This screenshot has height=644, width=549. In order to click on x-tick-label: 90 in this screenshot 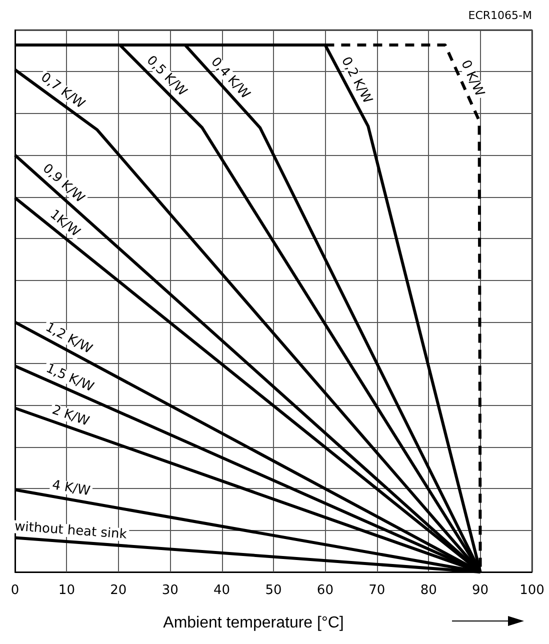, I will do `click(480, 590)`.